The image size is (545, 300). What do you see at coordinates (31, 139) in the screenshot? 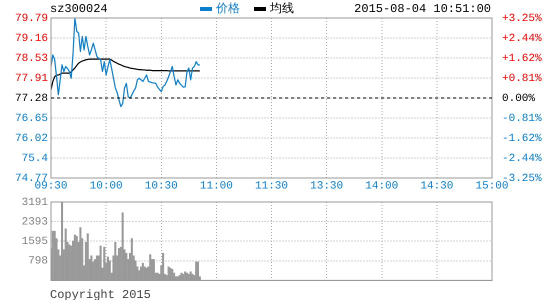
I see `y-tick-label: 76.02` at bounding box center [31, 139].